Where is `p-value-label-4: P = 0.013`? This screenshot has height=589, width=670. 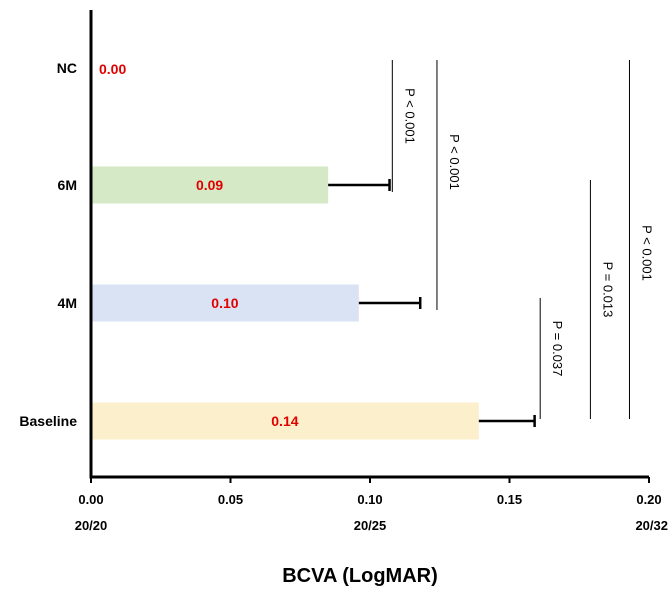
p-value-label-4: P = 0.013 is located at coordinates (607, 290).